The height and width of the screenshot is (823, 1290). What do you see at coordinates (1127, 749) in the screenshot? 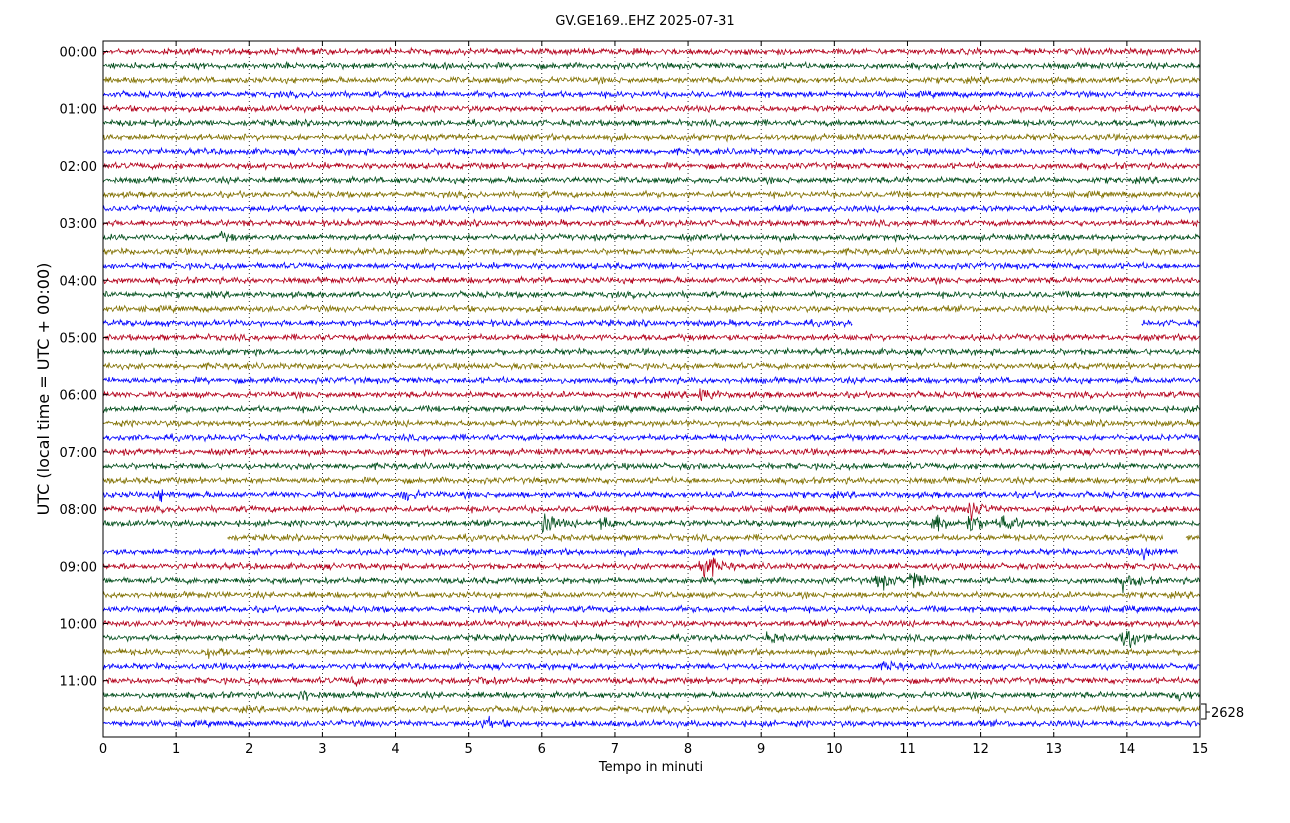
I see `x-tick-label: 14` at bounding box center [1127, 749].